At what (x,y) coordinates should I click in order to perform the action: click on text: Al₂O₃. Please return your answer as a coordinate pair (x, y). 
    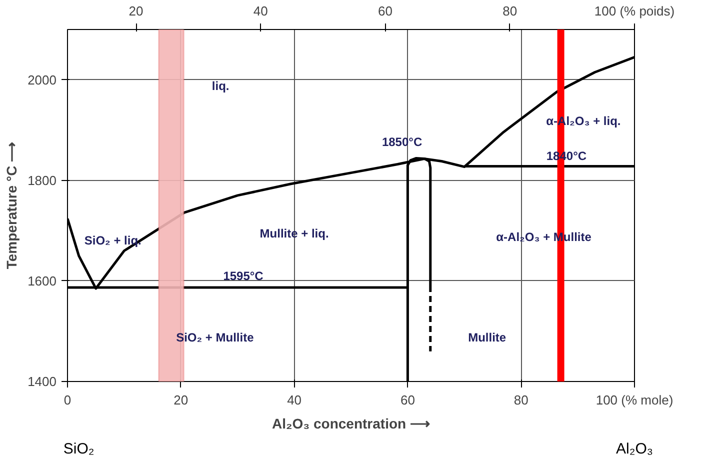
    Looking at the image, I should click on (634, 449).